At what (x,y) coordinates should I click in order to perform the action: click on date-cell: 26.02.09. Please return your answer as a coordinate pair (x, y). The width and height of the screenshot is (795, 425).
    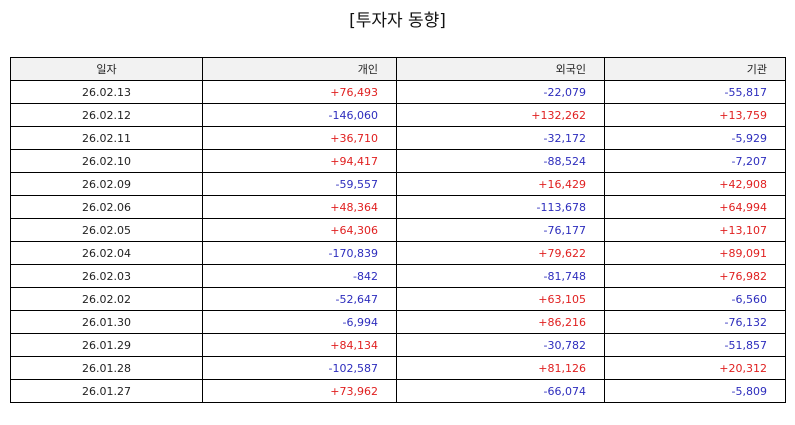
    Looking at the image, I should click on (106, 184).